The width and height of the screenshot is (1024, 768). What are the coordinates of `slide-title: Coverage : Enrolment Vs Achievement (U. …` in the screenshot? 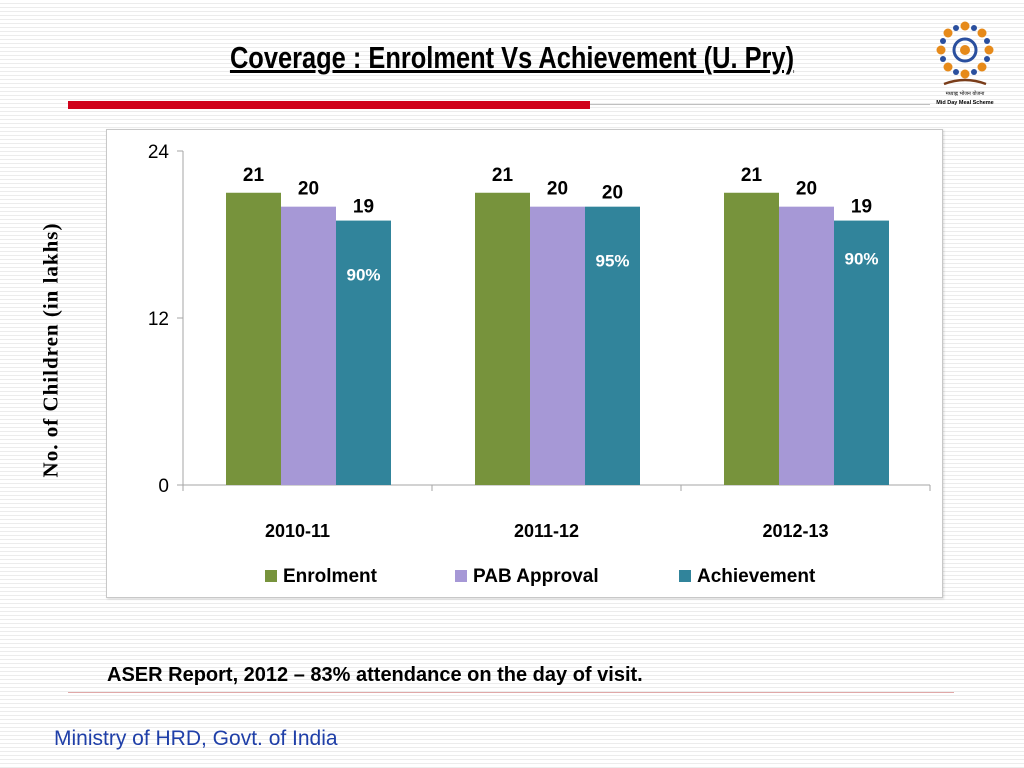 It's located at (512, 57).